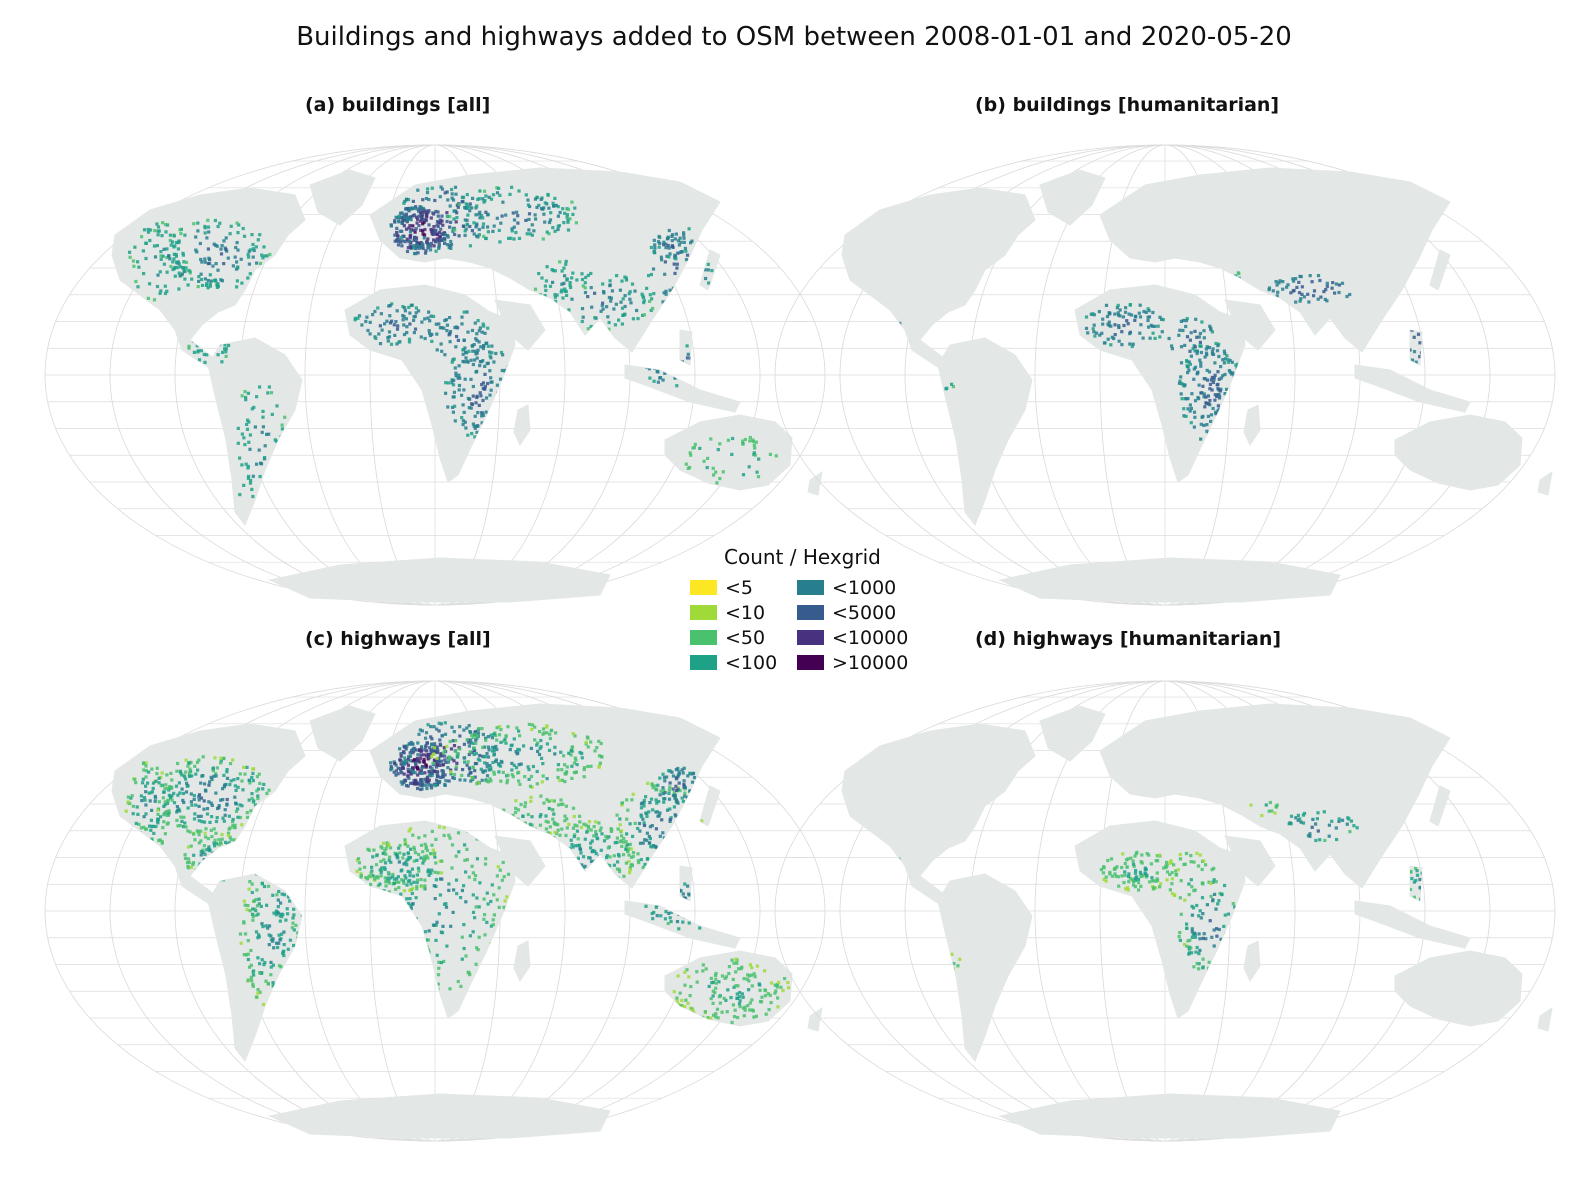 This screenshot has width=1588, height=1185. Describe the element at coordinates (522, 961) in the screenshot. I see `landmass-madagascar` at that location.